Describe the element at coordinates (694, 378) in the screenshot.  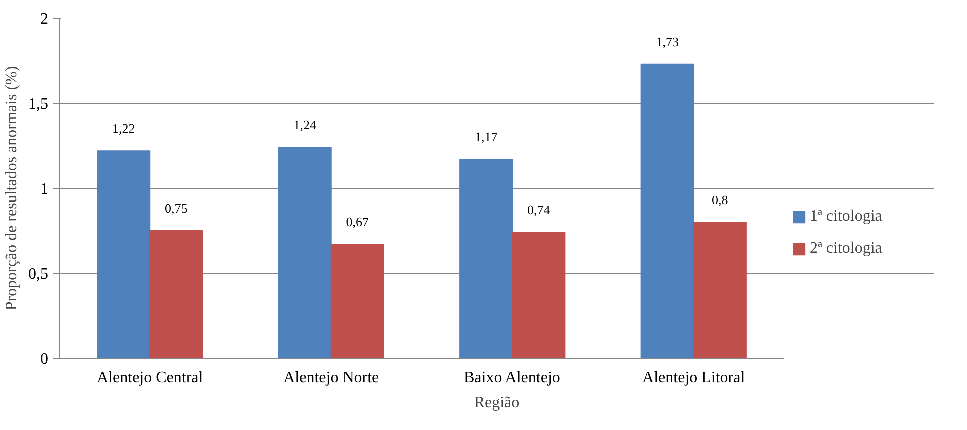
I see `x-tick-label: Alentejo Litoral` at that location.